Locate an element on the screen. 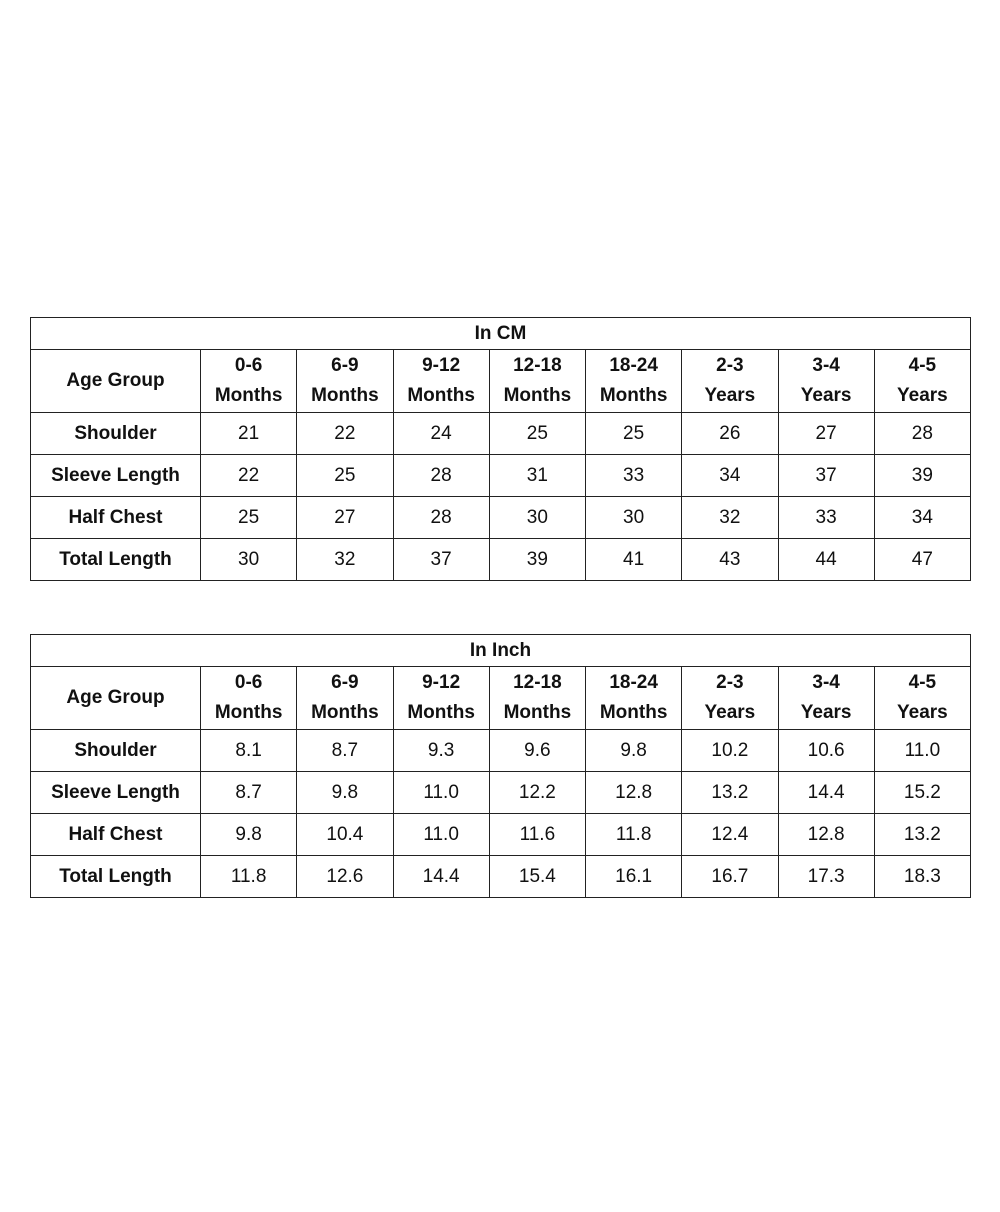  table-title: In CM is located at coordinates (500, 333).